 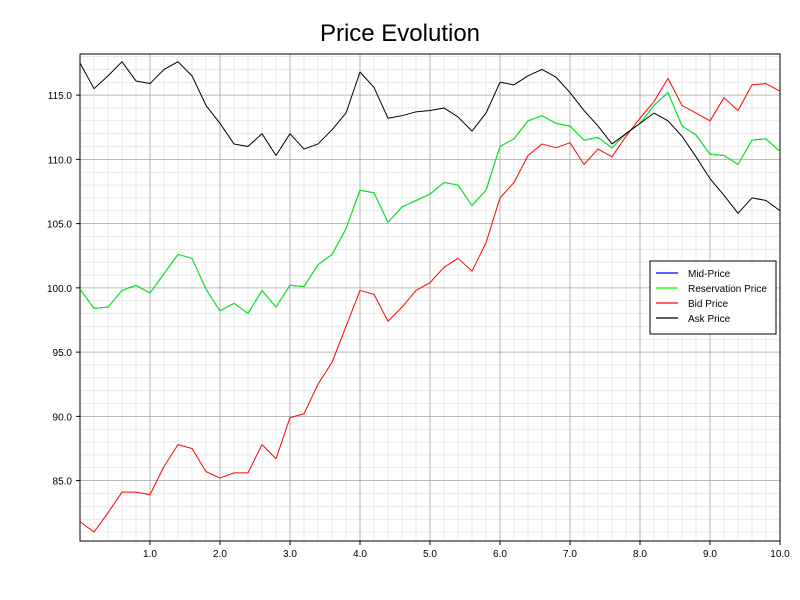 I want to click on legend-label: Ask Price, so click(x=709, y=319).